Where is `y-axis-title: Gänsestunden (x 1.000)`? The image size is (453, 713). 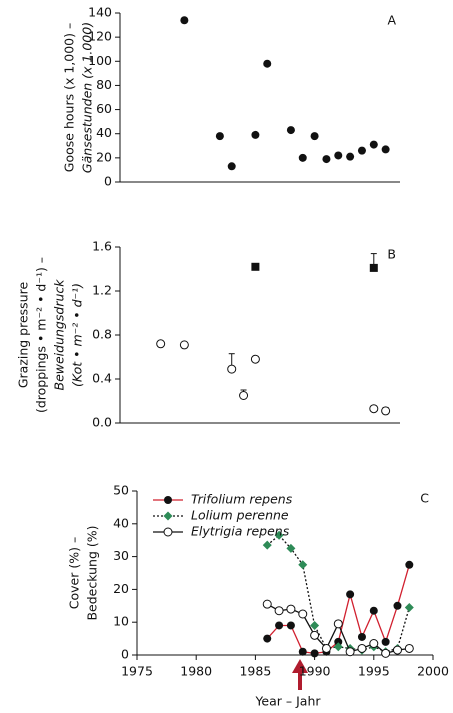
y-axis-title: Gänsestunden (x 1.000) is located at coordinates (87, 97).